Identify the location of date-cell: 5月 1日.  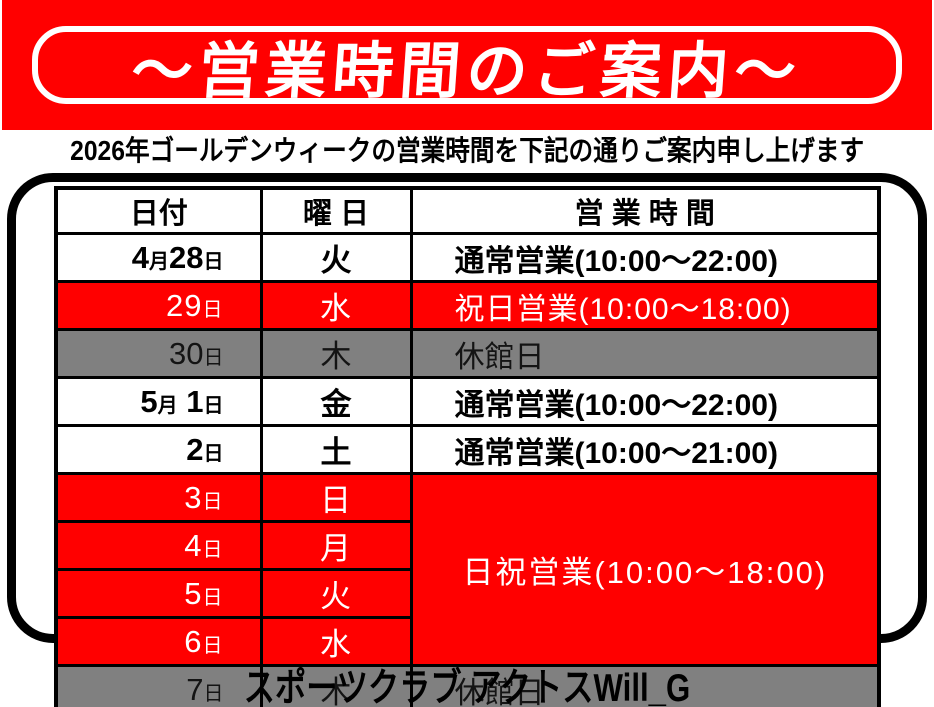
(158, 401).